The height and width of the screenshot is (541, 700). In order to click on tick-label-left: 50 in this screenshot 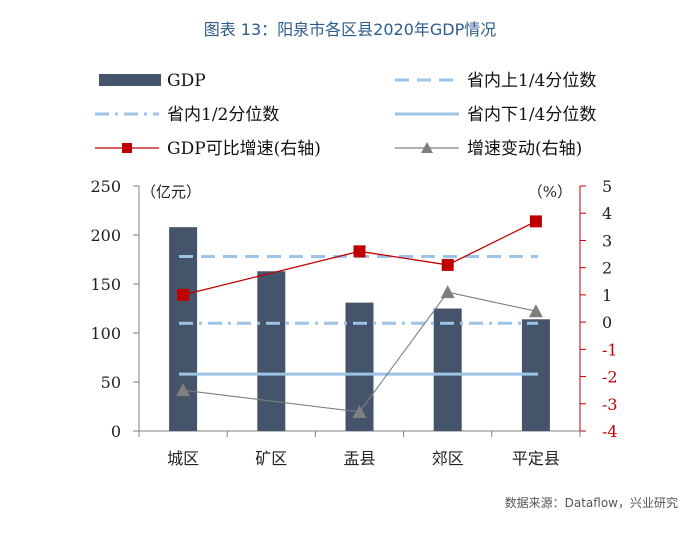, I will do `click(111, 382)`.